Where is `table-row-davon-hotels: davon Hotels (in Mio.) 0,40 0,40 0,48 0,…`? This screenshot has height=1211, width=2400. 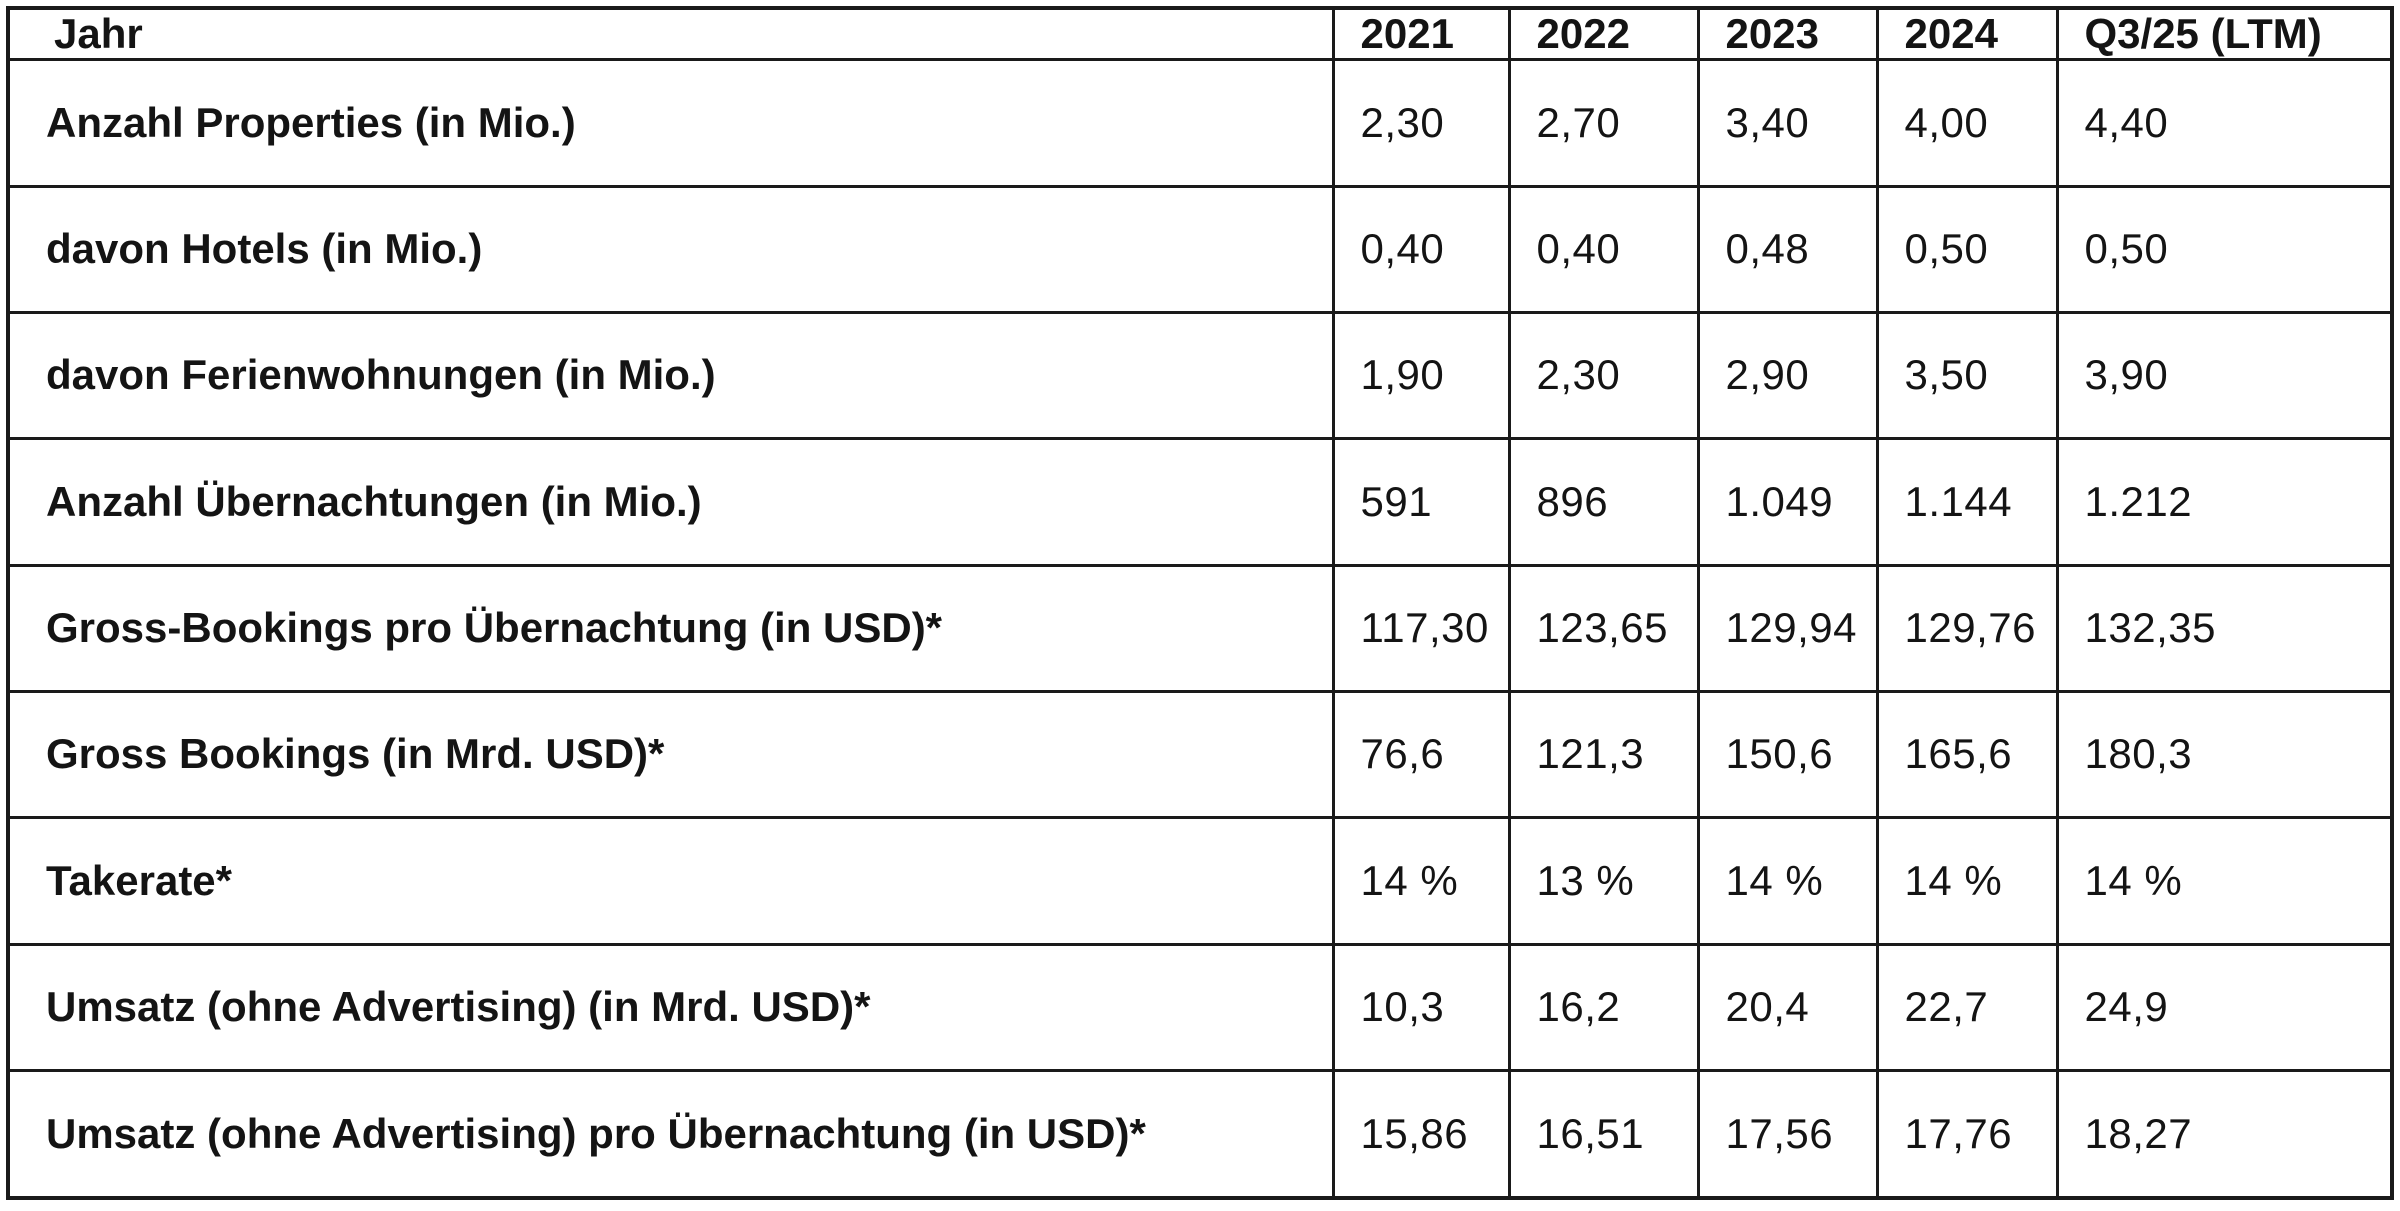 table-row-davon-hotels: davon Hotels (in Mio.) 0,40 0,40 0,48 0,… is located at coordinates (1200, 249).